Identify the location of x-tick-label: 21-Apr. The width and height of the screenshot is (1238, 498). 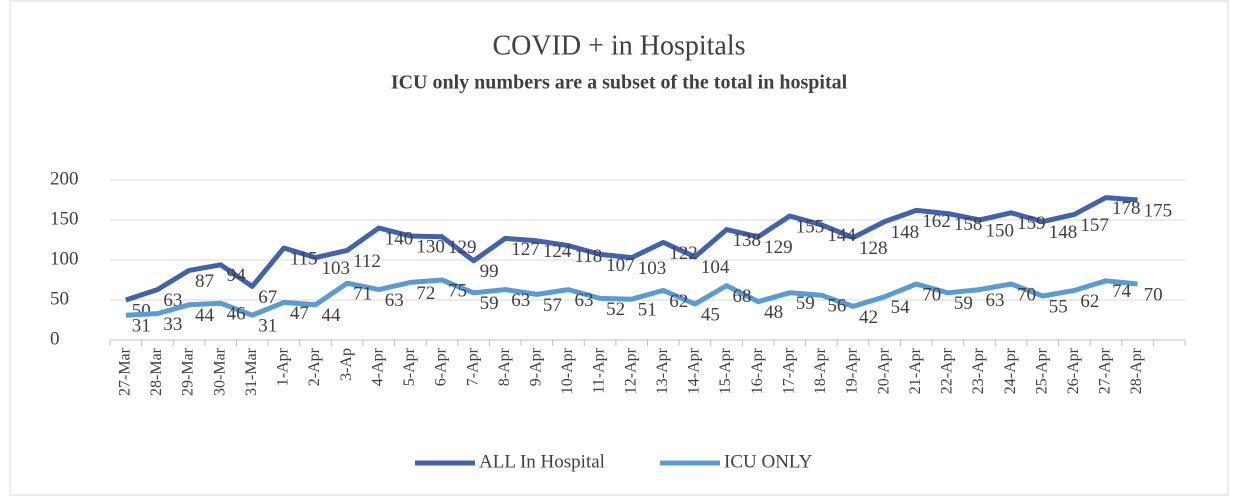
(915, 370).